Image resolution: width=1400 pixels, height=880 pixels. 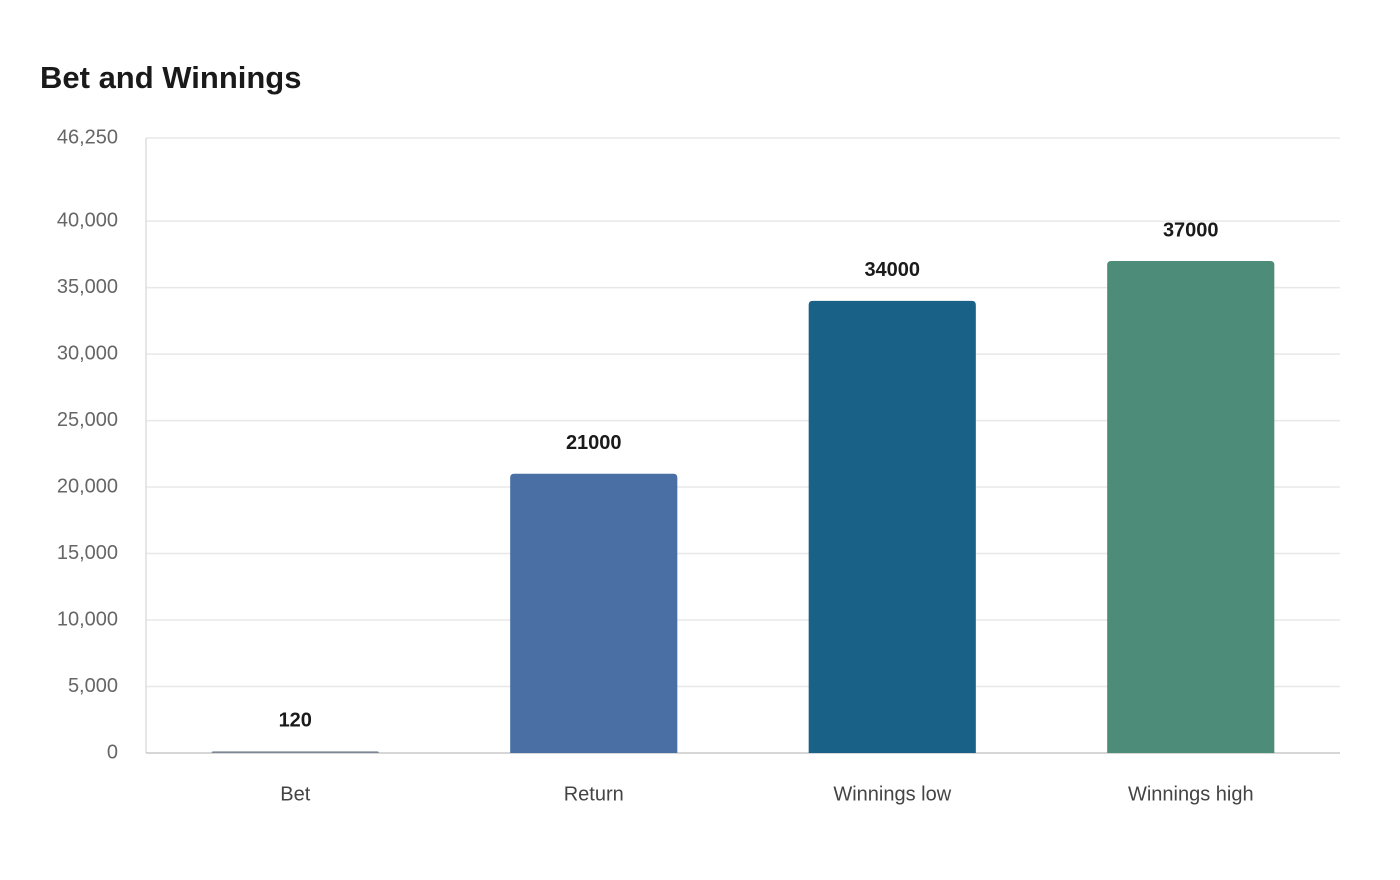 I want to click on y-tick-label: 40,000, so click(x=87, y=220).